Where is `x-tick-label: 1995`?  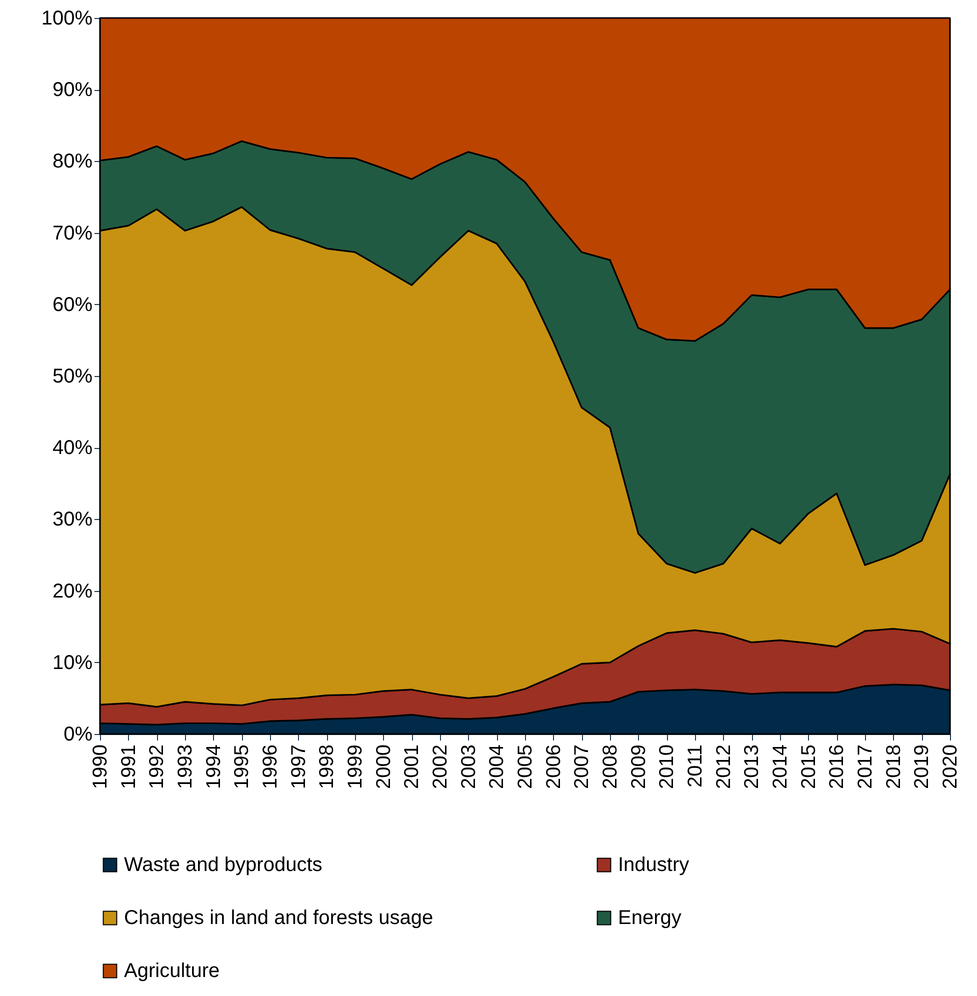 x-tick-label: 1995 is located at coordinates (242, 766).